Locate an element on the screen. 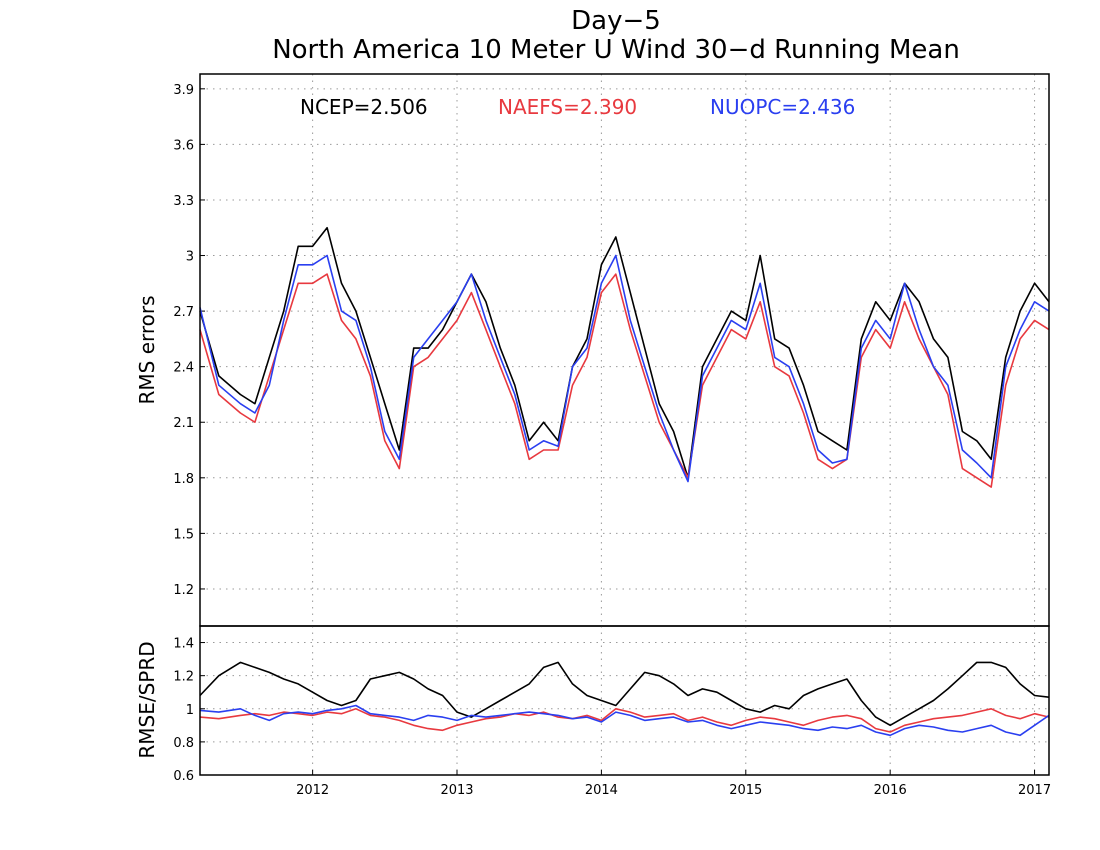 The image size is (1100, 850). rms-y-tick-label: 2.1 is located at coordinates (183, 423).